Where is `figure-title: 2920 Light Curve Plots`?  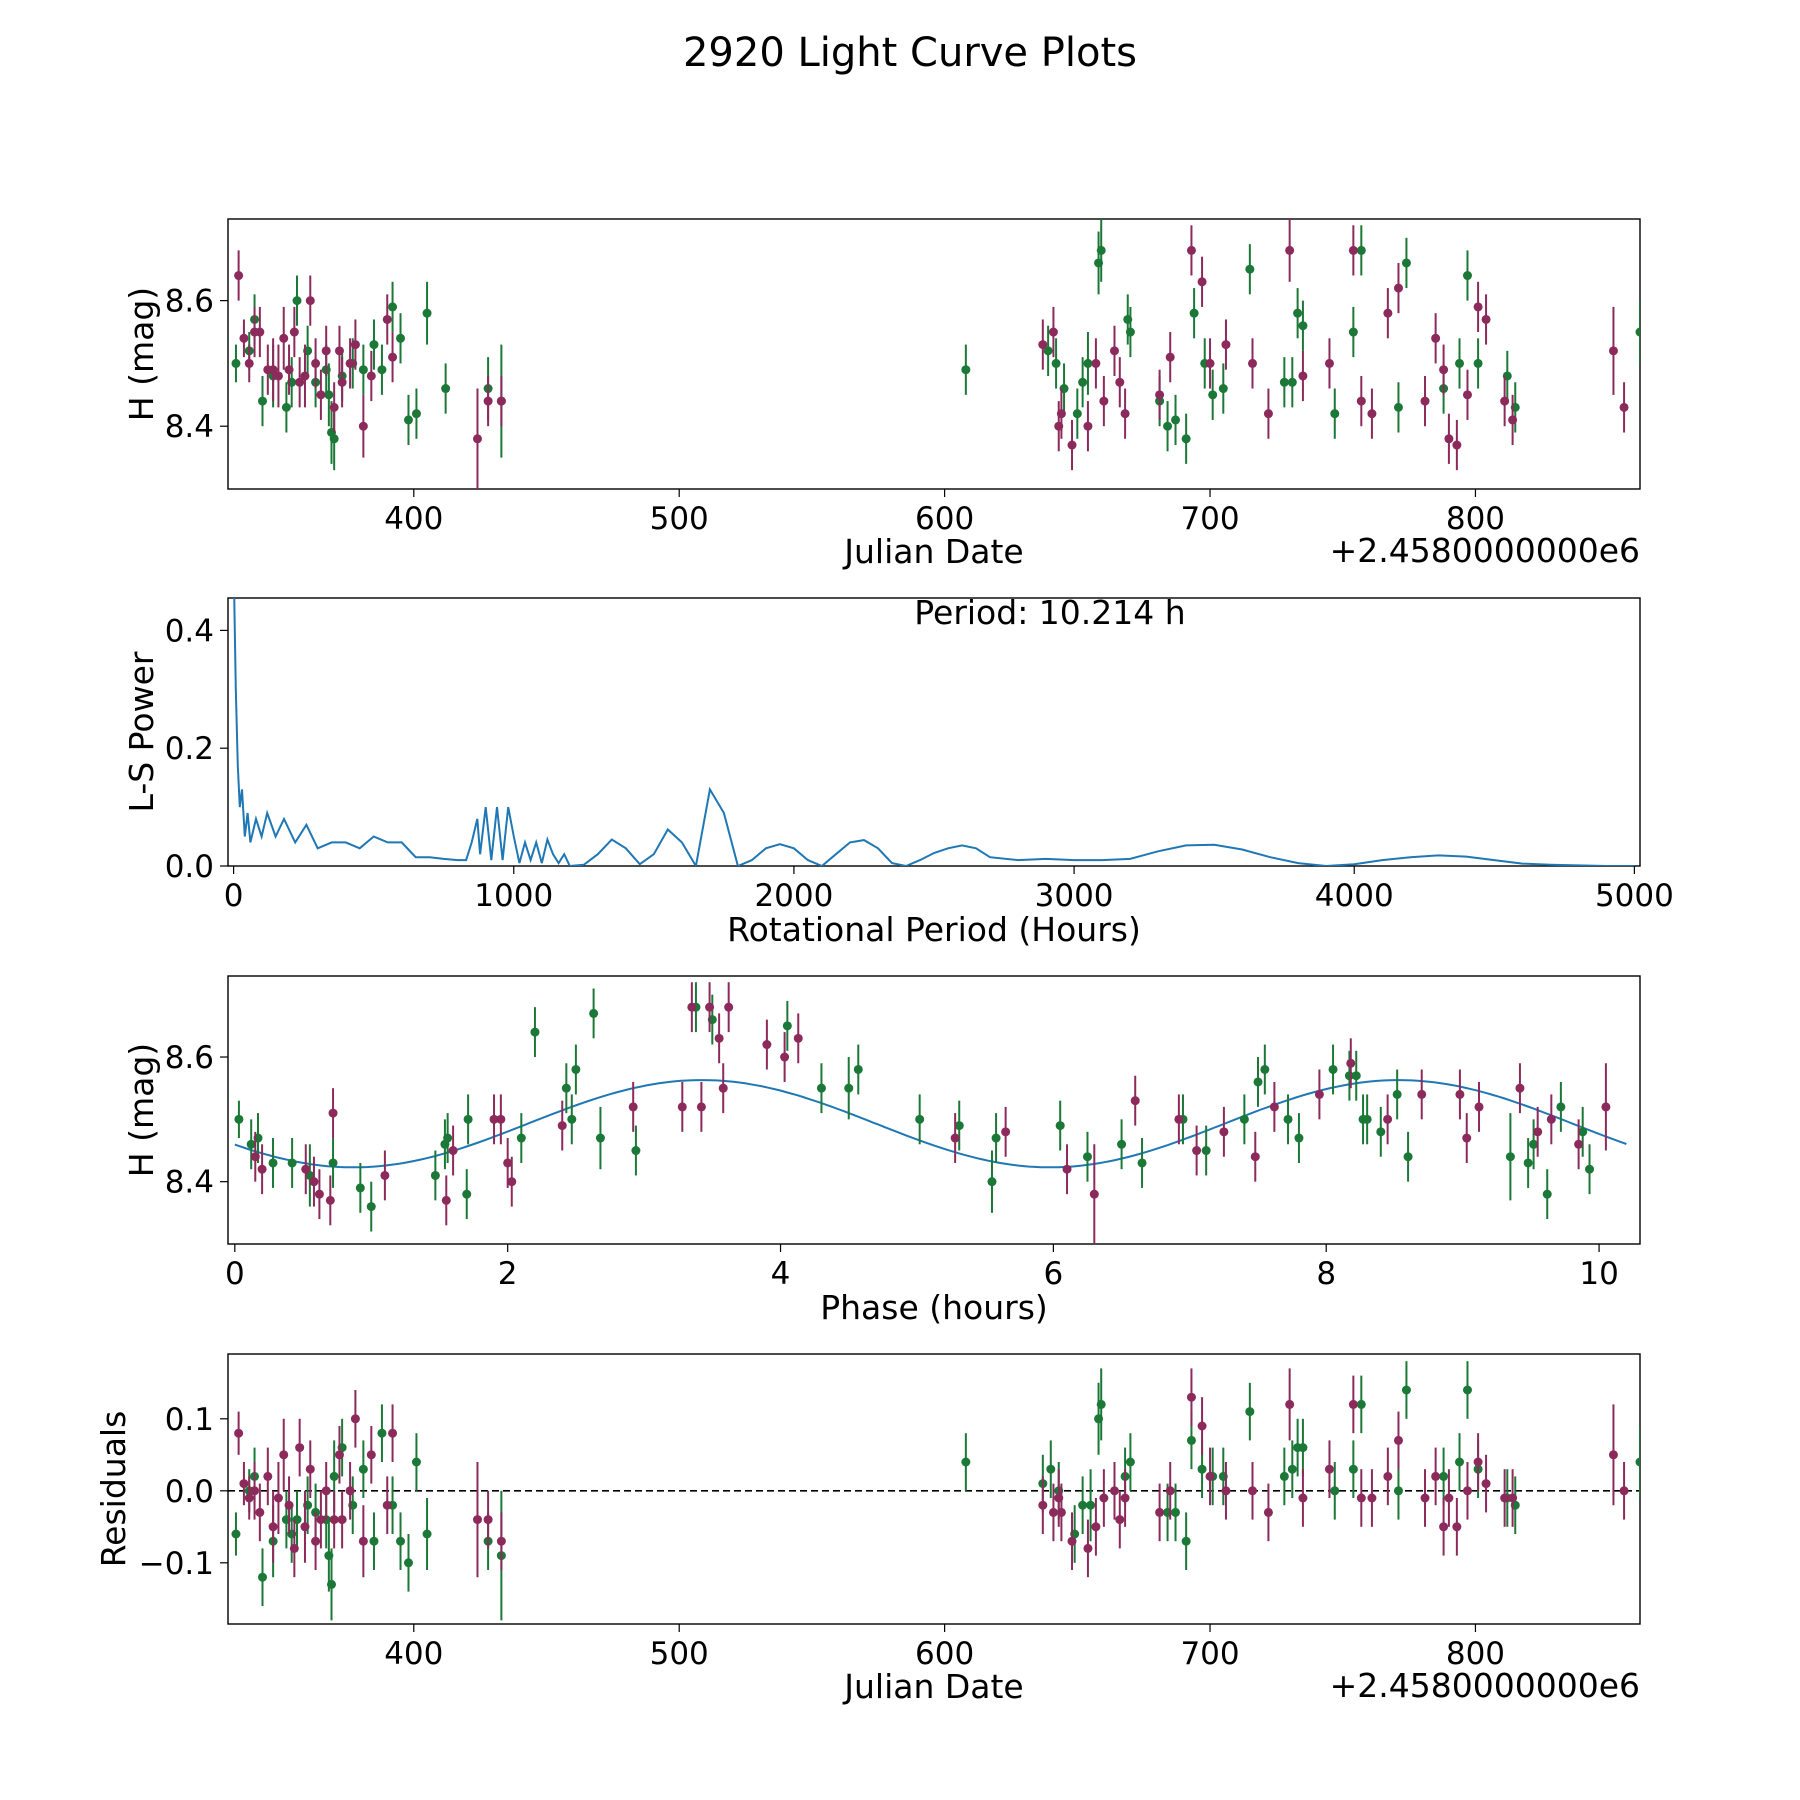 figure-title: 2920 Light Curve Plots is located at coordinates (910, 53).